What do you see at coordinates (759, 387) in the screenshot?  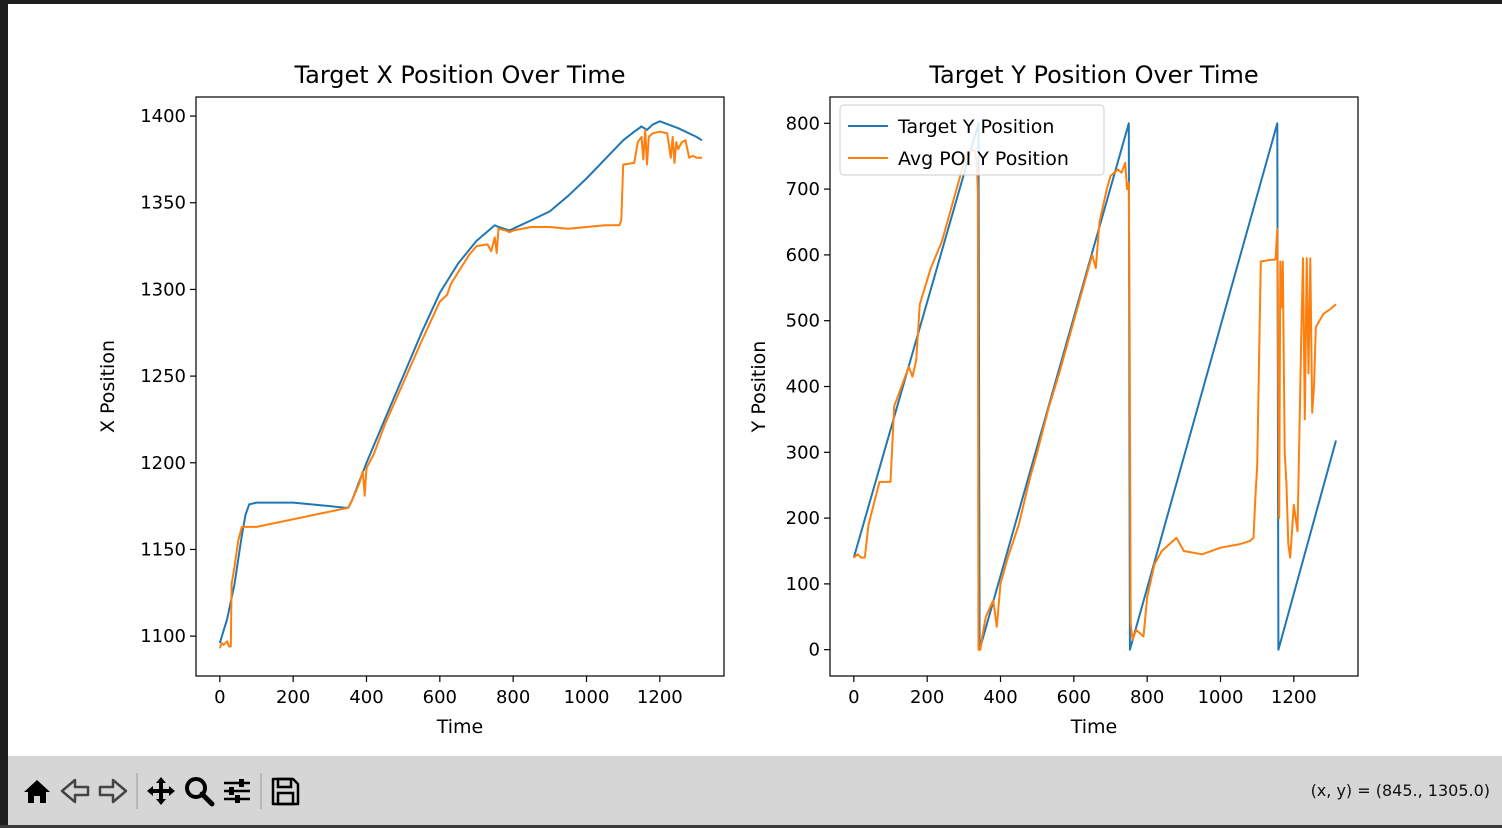 I see `y-axis-label: Y Position` at bounding box center [759, 387].